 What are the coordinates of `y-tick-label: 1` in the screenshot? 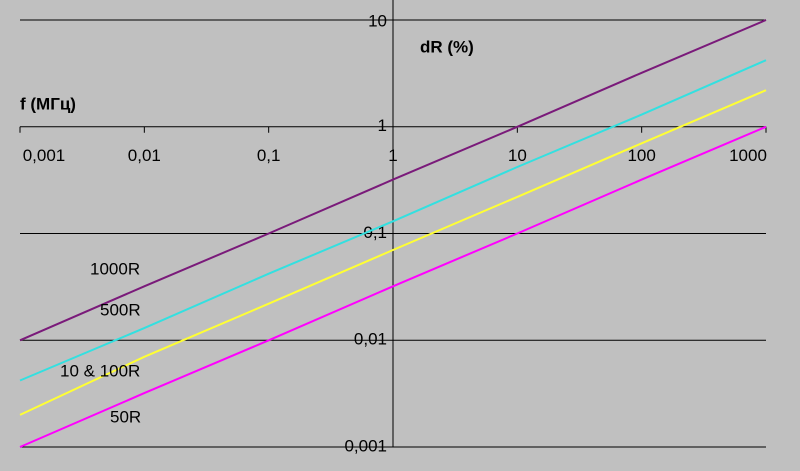 It's located at (382, 125).